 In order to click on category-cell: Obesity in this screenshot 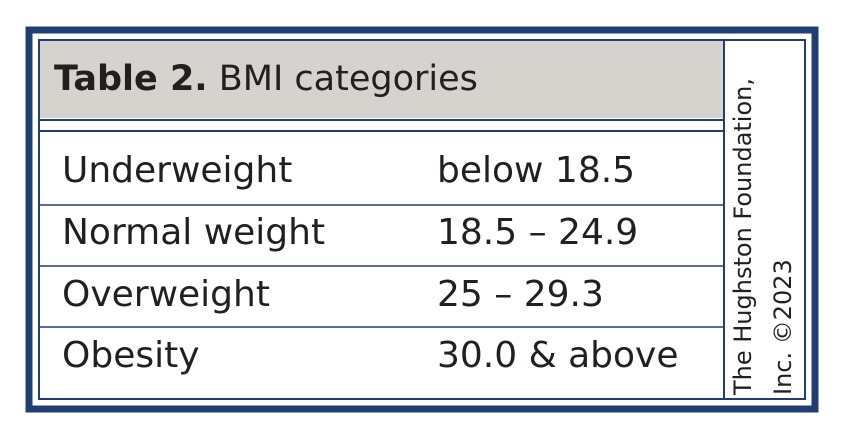, I will do `click(131, 355)`.